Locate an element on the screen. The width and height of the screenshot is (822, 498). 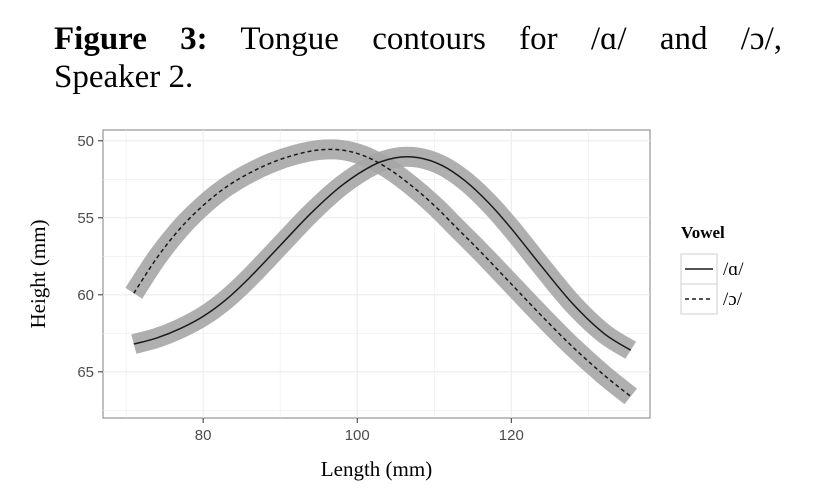
x-axis: 80 100 120 is located at coordinates (359, 431).